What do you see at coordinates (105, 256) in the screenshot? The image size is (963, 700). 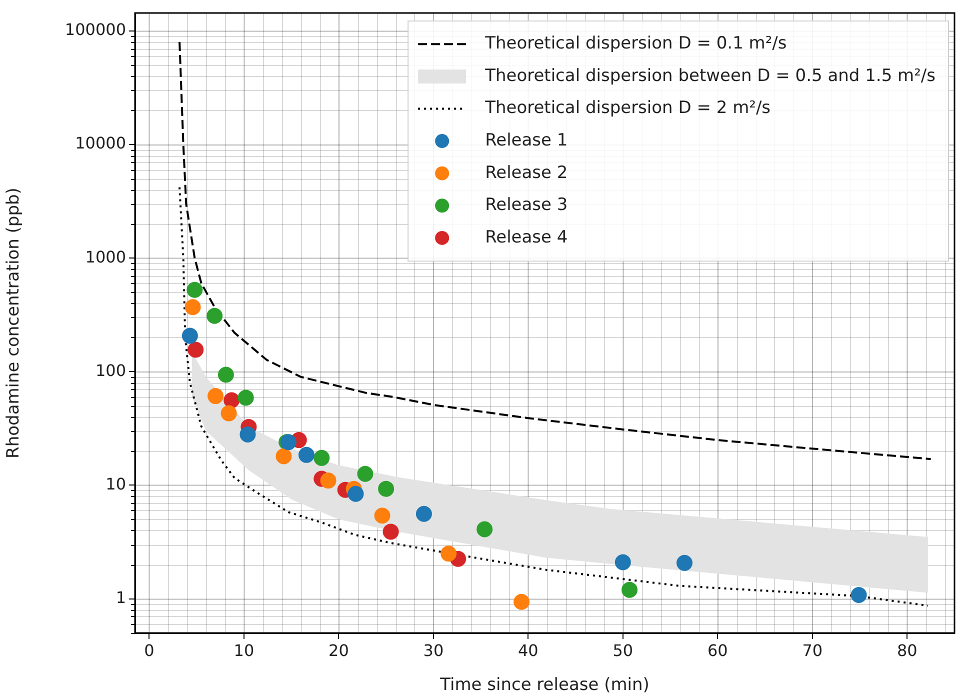 I see `y-tick-label: 1000` at bounding box center [105, 256].